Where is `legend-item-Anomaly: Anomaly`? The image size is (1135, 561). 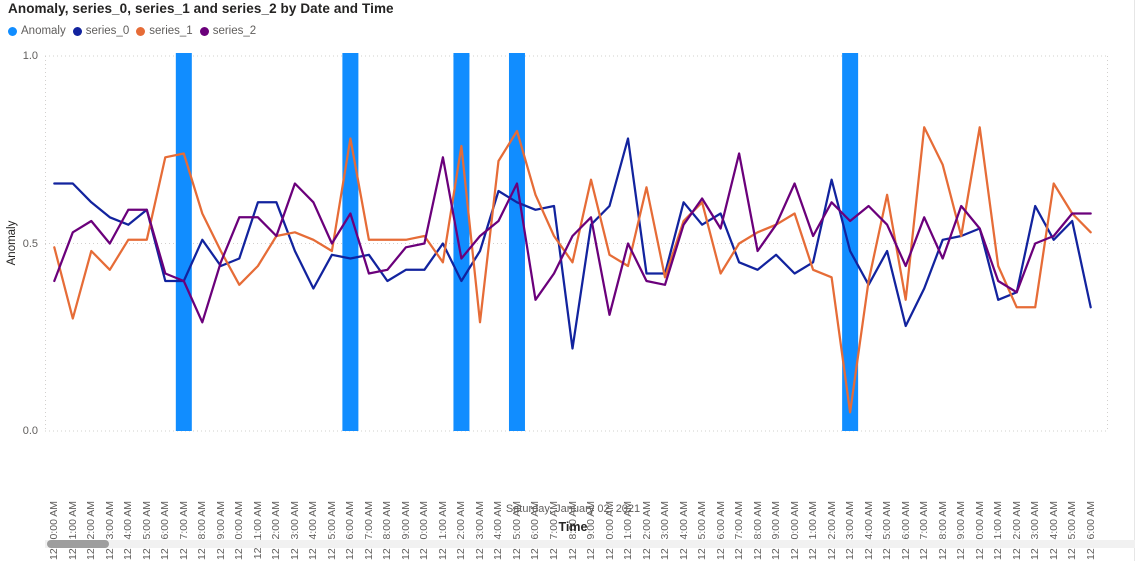
legend-item-Anomaly: Anomaly is located at coordinates (37, 31).